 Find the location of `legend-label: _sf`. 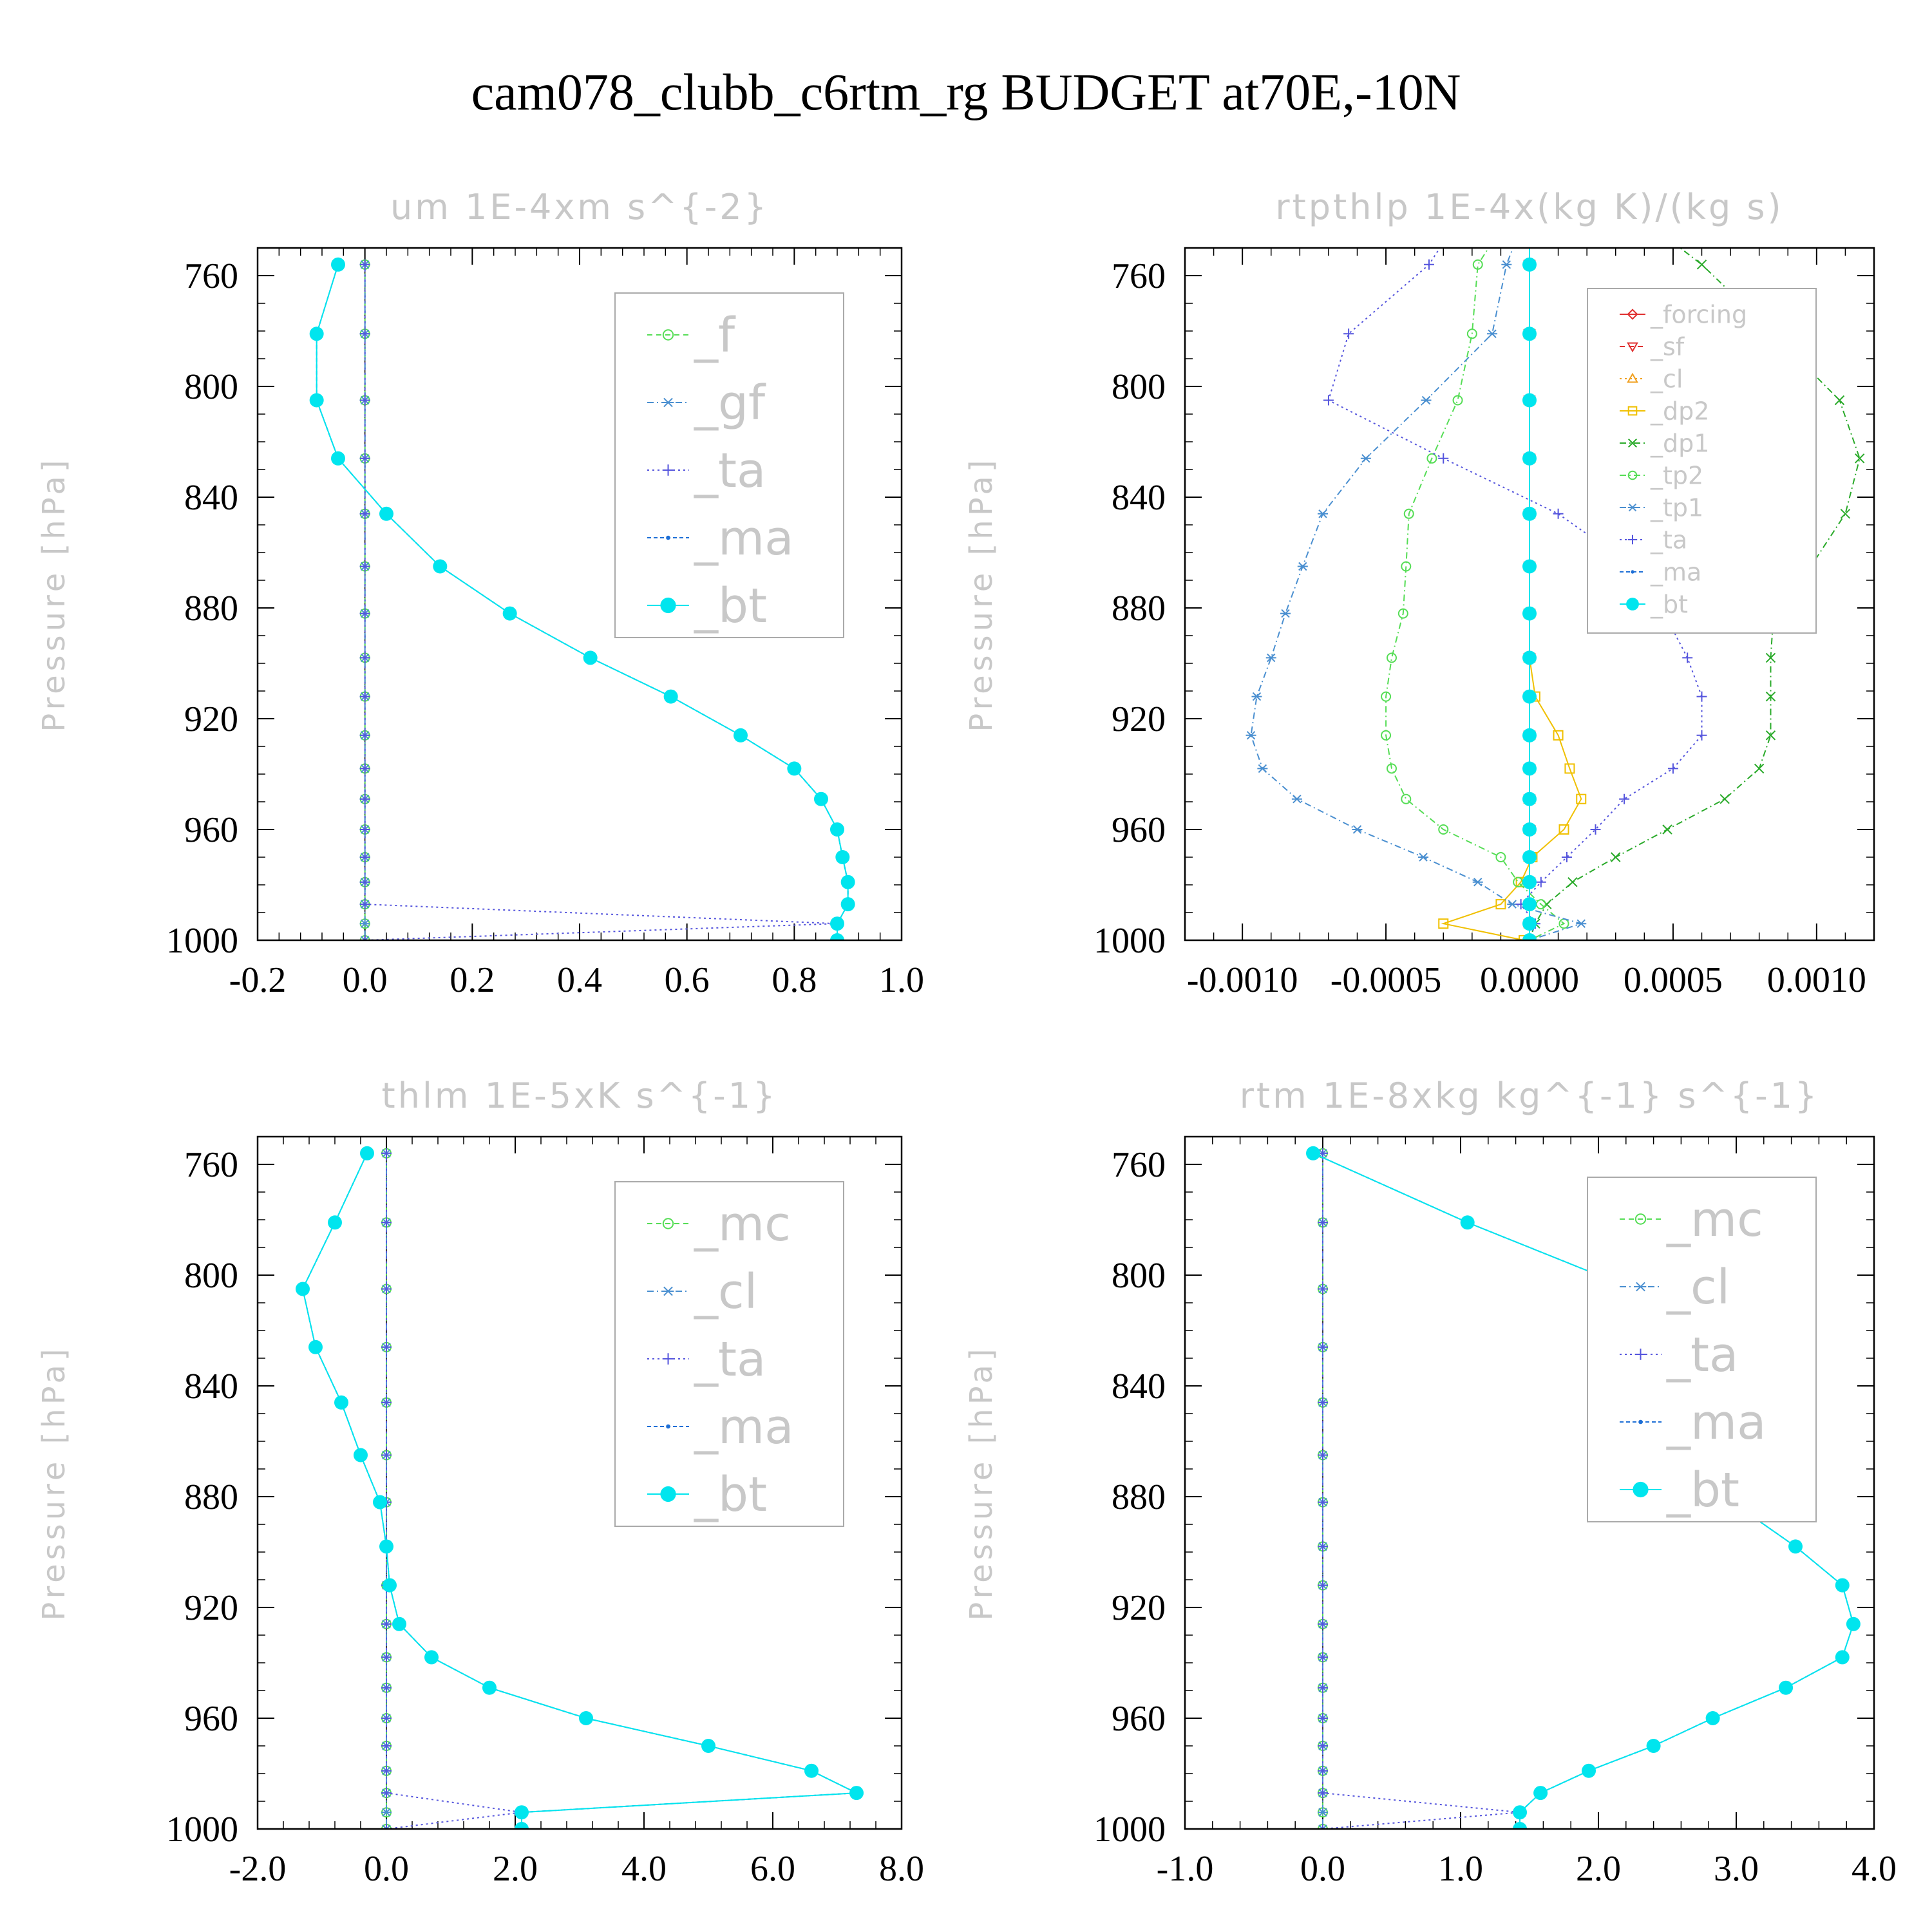

legend-label: _sf is located at coordinates (1667, 347).